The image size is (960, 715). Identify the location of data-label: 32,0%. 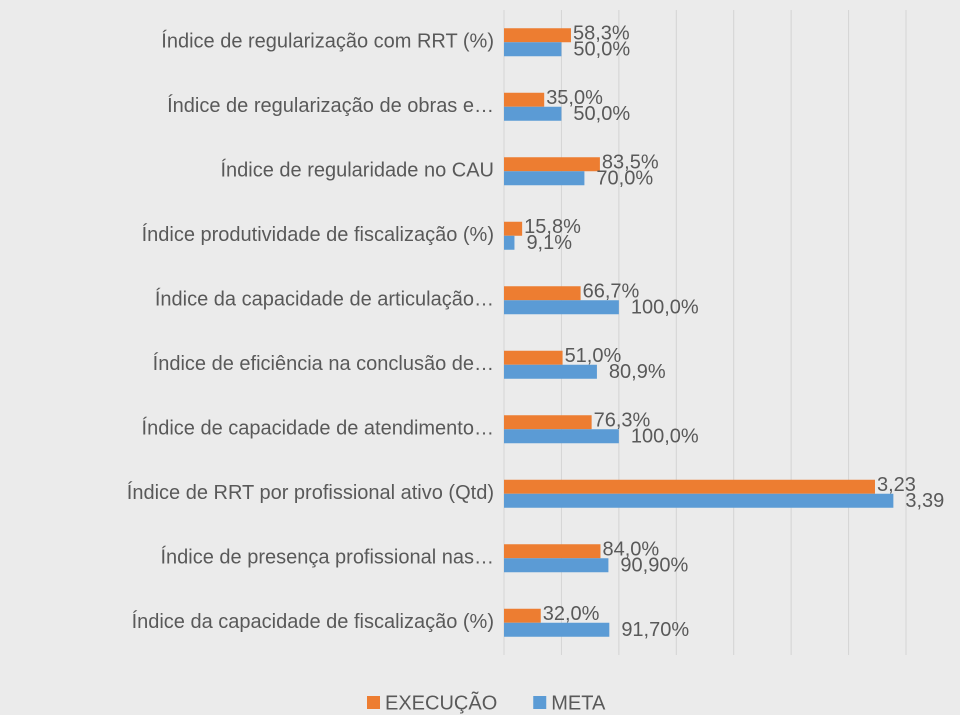
(571, 614).